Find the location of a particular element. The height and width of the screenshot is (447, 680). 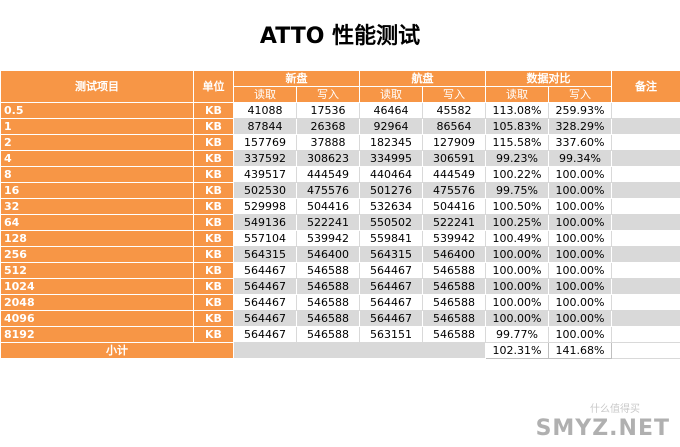

row-fl-read: 550502 is located at coordinates (391, 222).